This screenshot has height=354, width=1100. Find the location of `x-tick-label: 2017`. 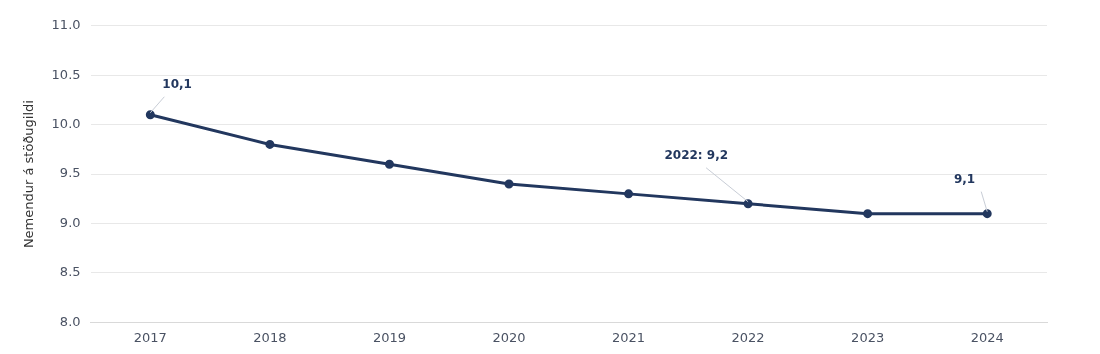

x-tick-label: 2017 is located at coordinates (150, 337).